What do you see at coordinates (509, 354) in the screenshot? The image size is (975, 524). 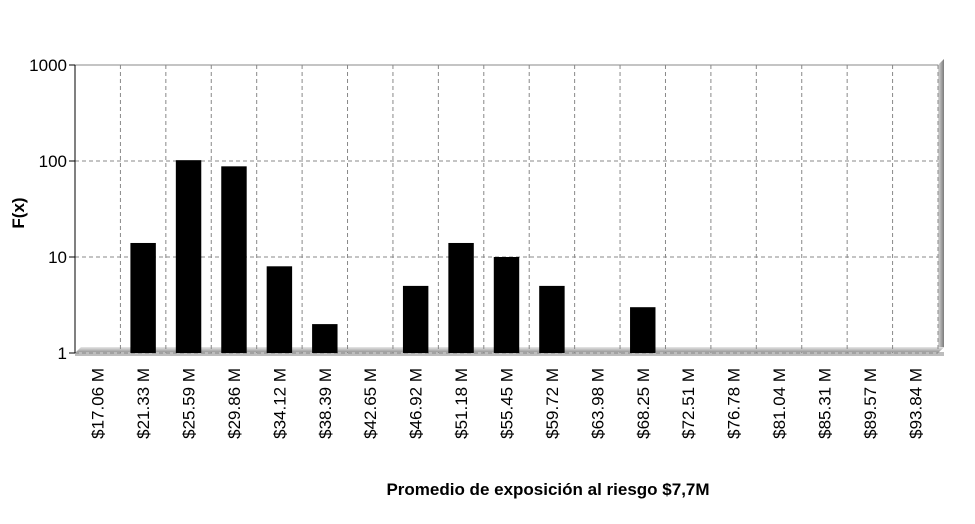 I see `plot-floor-edge` at bounding box center [509, 354].